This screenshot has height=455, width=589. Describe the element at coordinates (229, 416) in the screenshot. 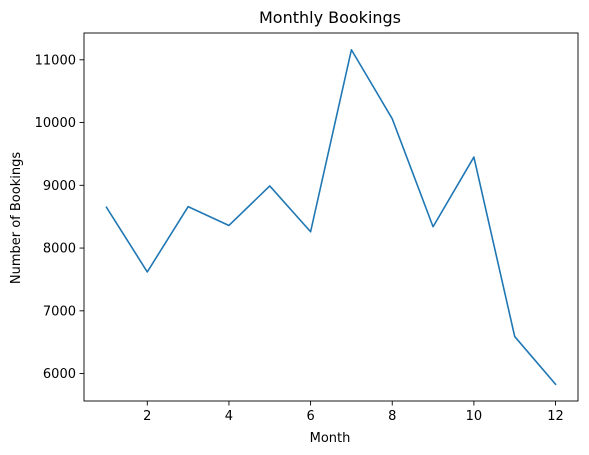

I see `x-tick-label: 4` at that location.